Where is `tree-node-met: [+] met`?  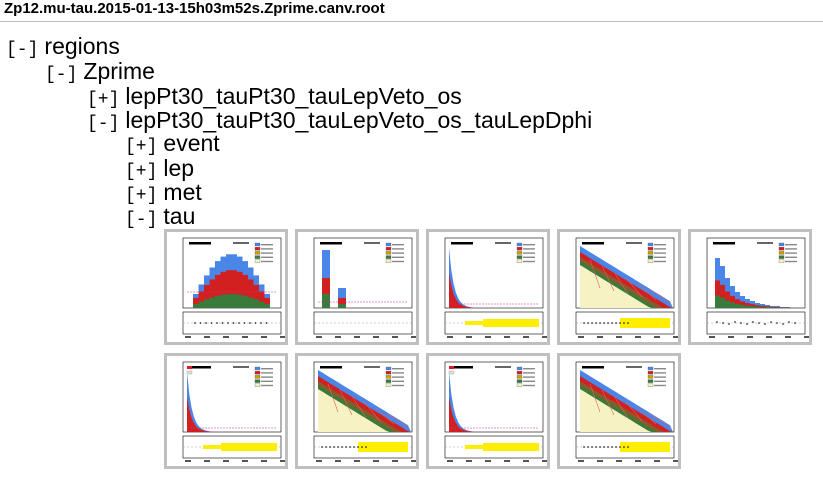
tree-node-met: [+] met is located at coordinates (163, 192).